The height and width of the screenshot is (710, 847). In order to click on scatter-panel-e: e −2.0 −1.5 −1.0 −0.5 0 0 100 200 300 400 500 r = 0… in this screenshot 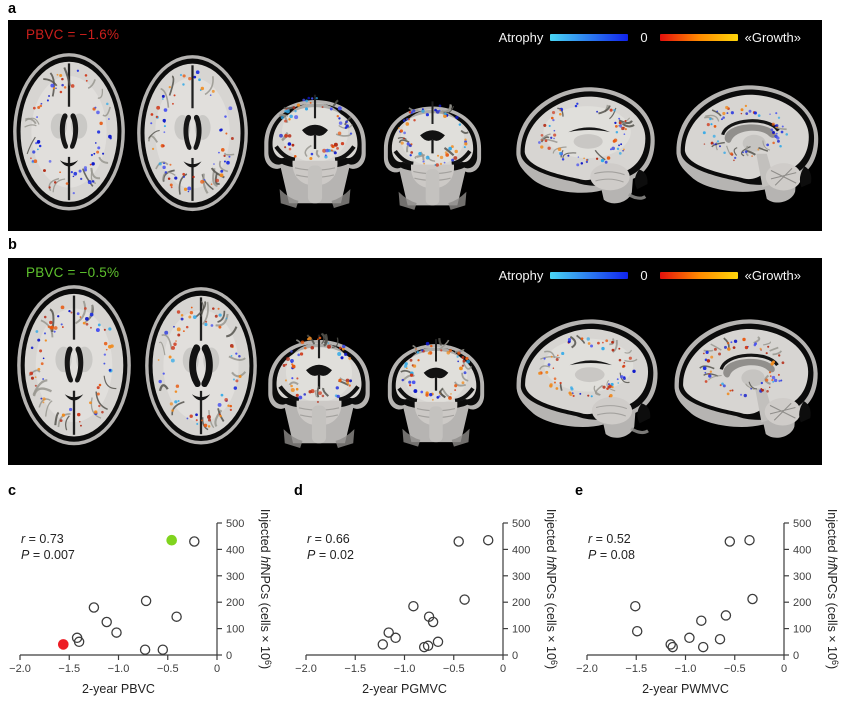, I will do `click(711, 596)`.